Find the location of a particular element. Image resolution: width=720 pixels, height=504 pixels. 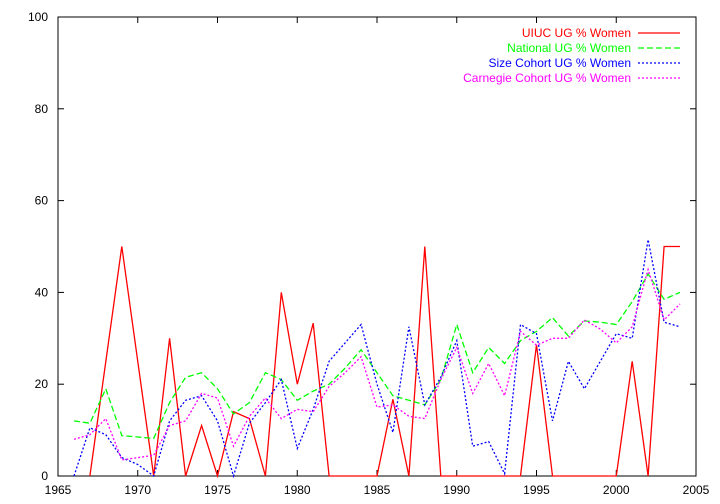

y-tick-label: 60 is located at coordinates (42, 201).